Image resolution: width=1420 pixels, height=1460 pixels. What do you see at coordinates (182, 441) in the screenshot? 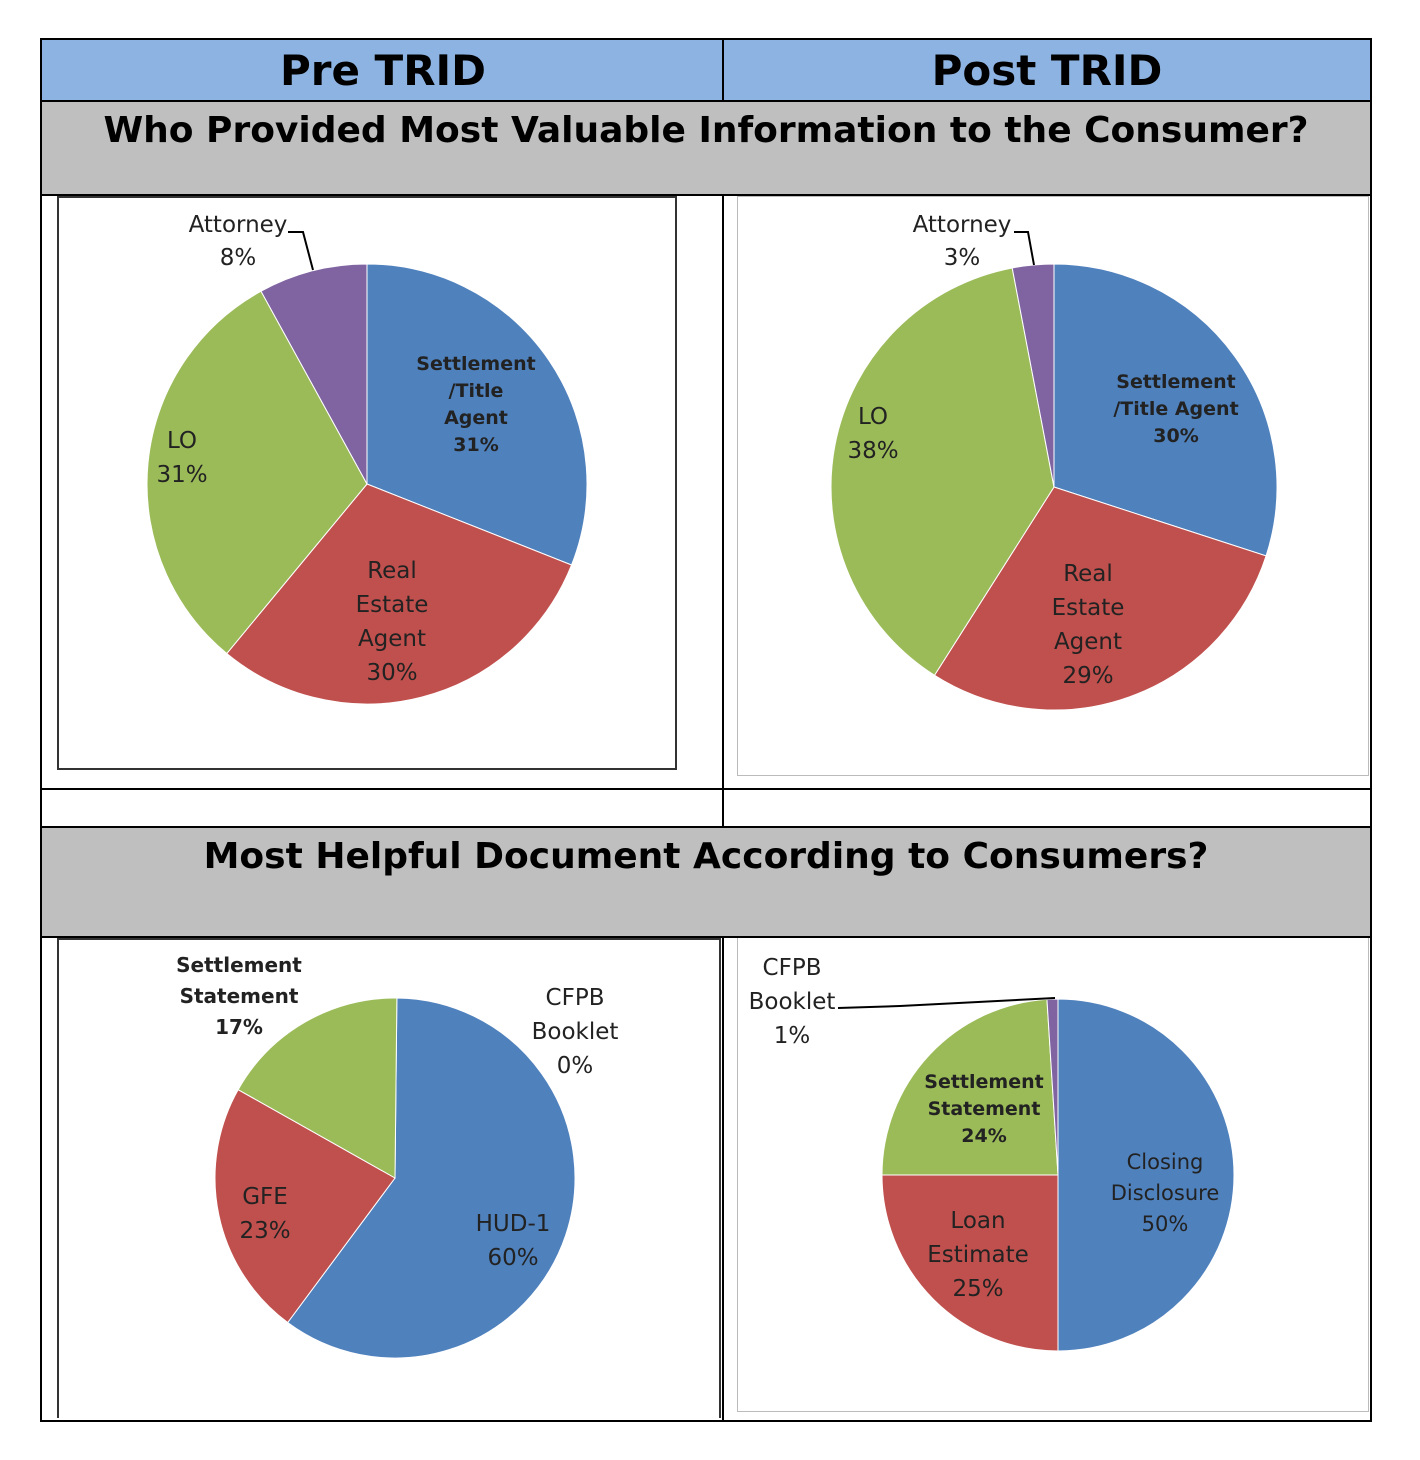
I see `pie-0-label-2-line-0: LO` at bounding box center [182, 441].